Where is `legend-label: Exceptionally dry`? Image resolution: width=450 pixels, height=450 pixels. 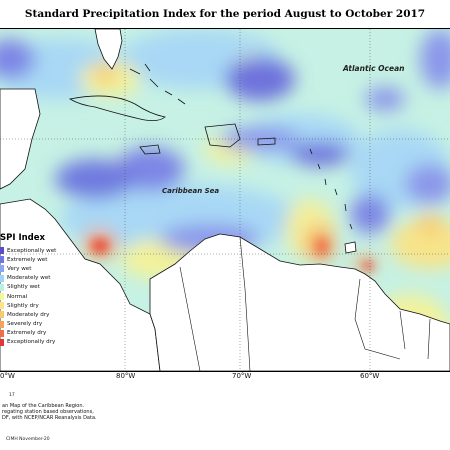 legend-label: Exceptionally dry is located at coordinates (31, 342).